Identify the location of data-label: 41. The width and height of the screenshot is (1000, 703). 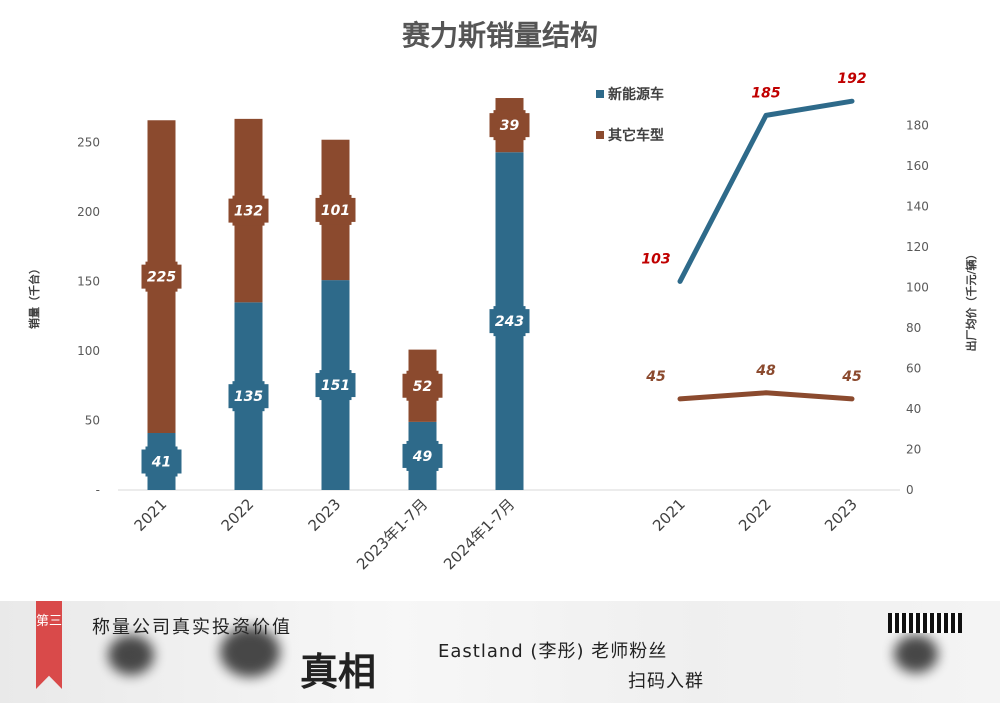
(161, 463).